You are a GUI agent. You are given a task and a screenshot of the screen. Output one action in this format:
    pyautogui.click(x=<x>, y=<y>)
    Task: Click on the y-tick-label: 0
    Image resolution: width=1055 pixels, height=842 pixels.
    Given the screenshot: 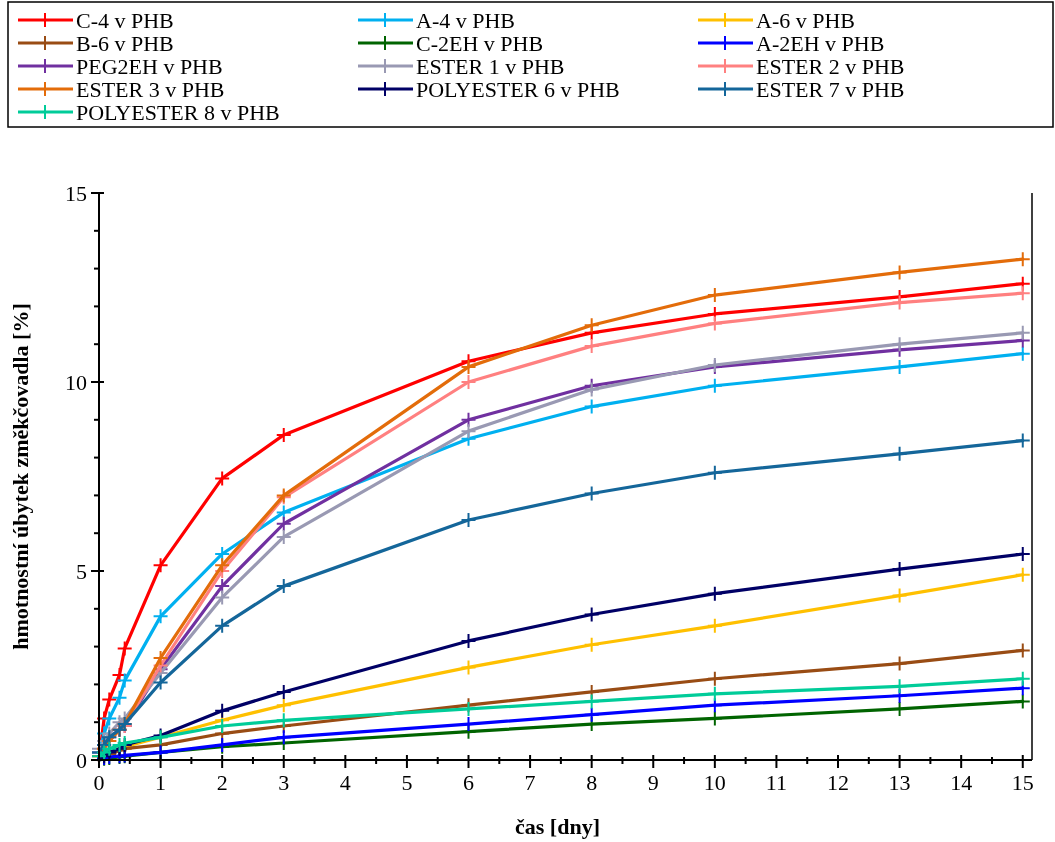 What is the action you would take?
    pyautogui.click(x=81, y=760)
    